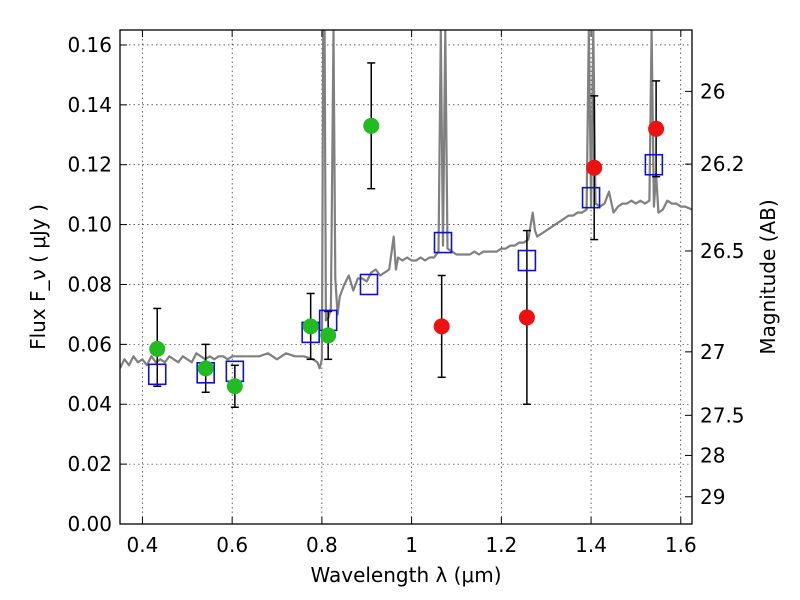 This screenshot has height=600, width=800. Describe the element at coordinates (143, 545) in the screenshot. I see `x-tick-label: 0.4` at that location.